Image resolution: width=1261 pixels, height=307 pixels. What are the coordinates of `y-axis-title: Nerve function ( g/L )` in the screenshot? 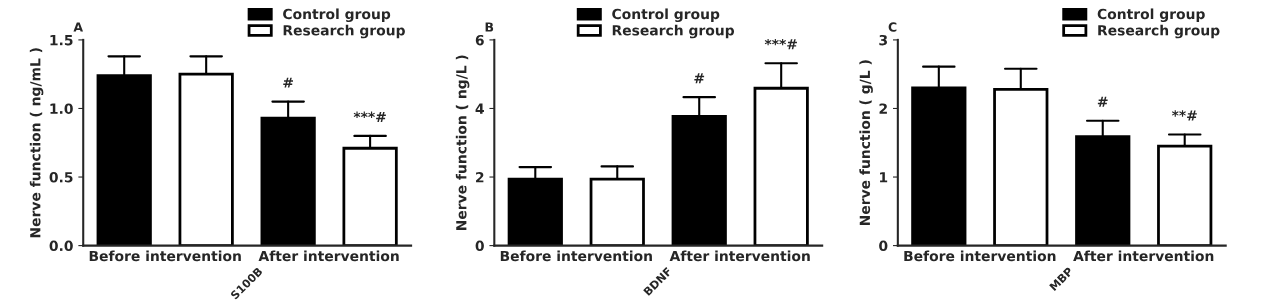 It's located at (866, 143).